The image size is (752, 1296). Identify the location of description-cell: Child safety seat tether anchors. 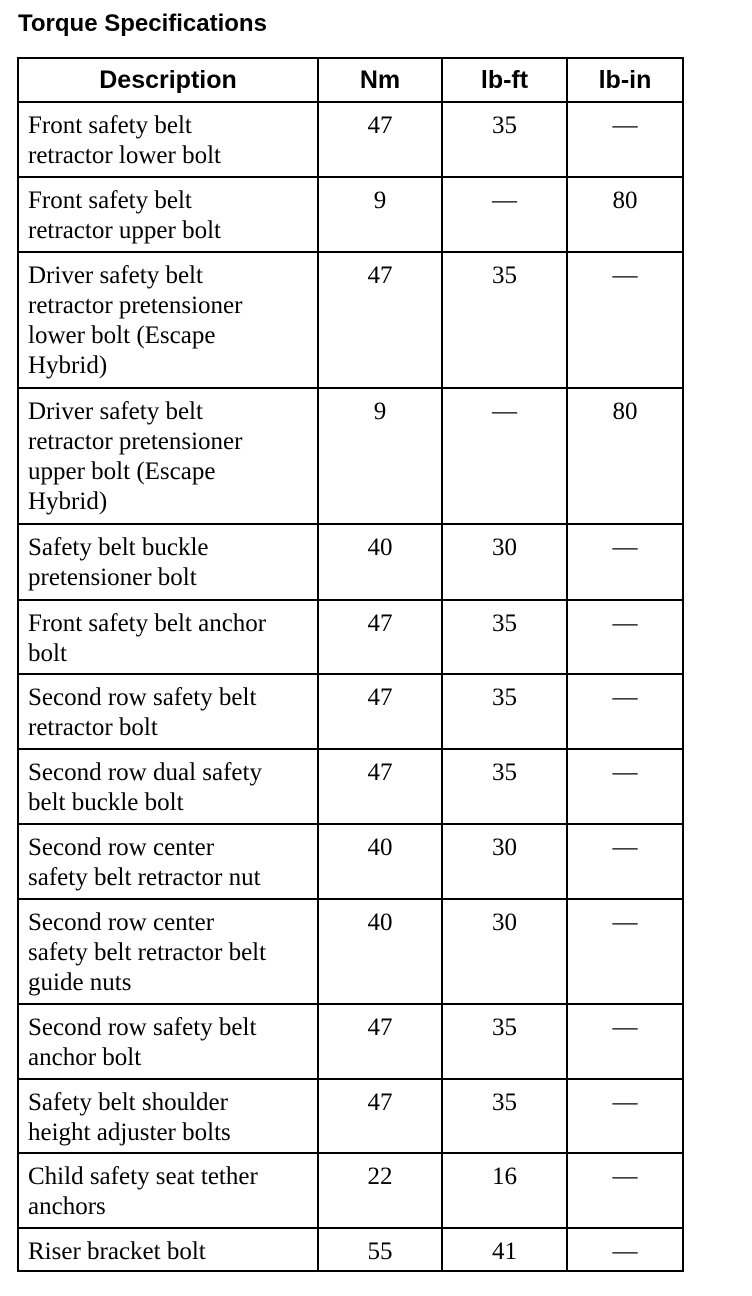
(168, 1190).